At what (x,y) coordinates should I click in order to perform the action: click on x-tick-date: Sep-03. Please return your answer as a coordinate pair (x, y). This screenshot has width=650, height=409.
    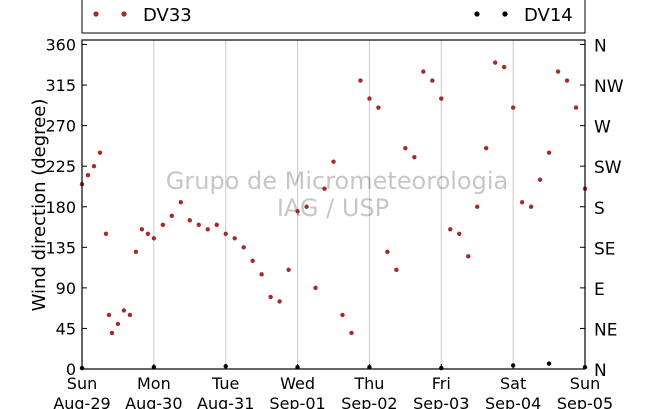
    Looking at the image, I should click on (441, 401).